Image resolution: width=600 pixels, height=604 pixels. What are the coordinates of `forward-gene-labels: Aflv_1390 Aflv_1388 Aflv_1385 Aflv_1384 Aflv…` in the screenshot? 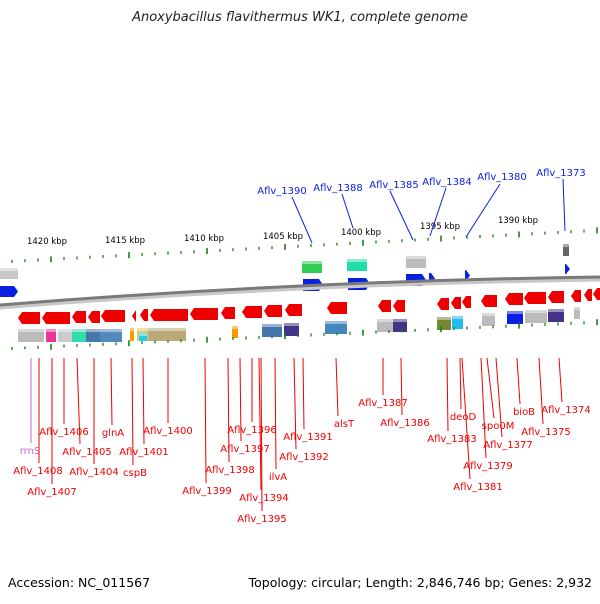 It's located at (421, 206).